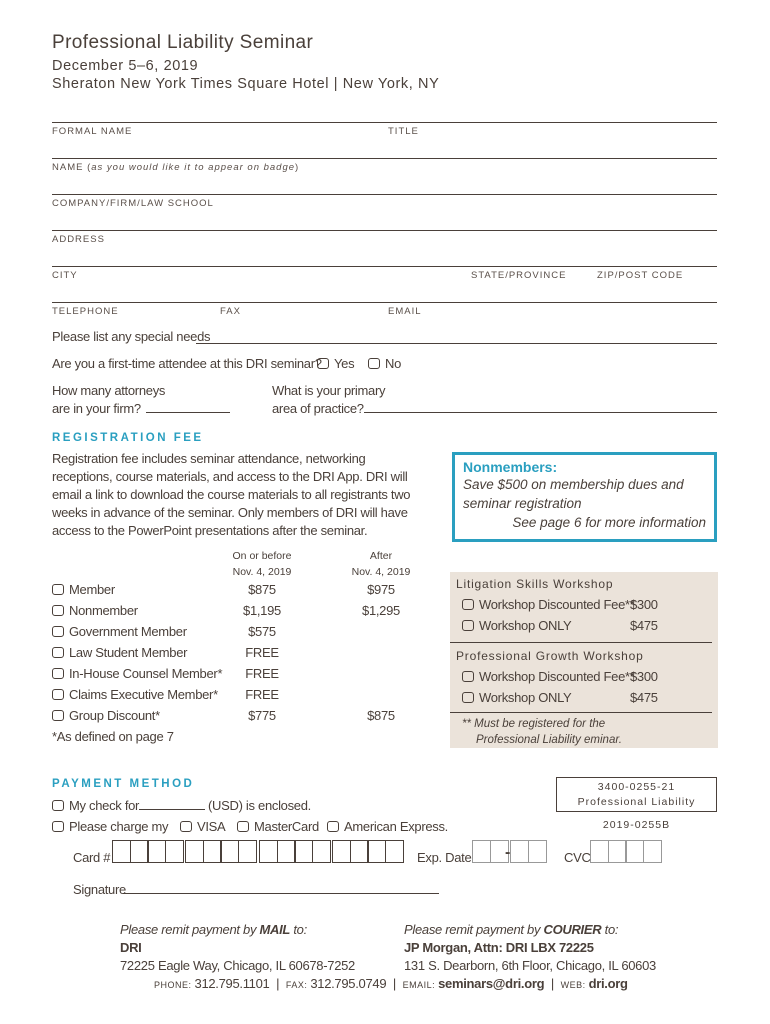 This screenshot has width=770, height=1024. What do you see at coordinates (119, 652) in the screenshot?
I see `fee-option-checkbox: Law Student Member` at bounding box center [119, 652].